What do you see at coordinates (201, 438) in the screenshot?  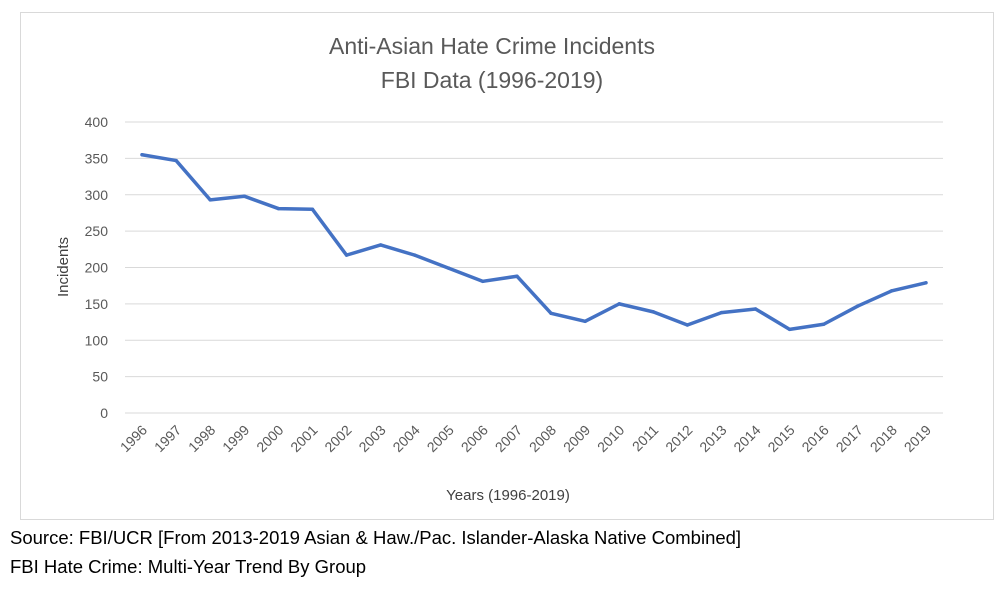 I see `x-tick-label: 1998` at bounding box center [201, 438].